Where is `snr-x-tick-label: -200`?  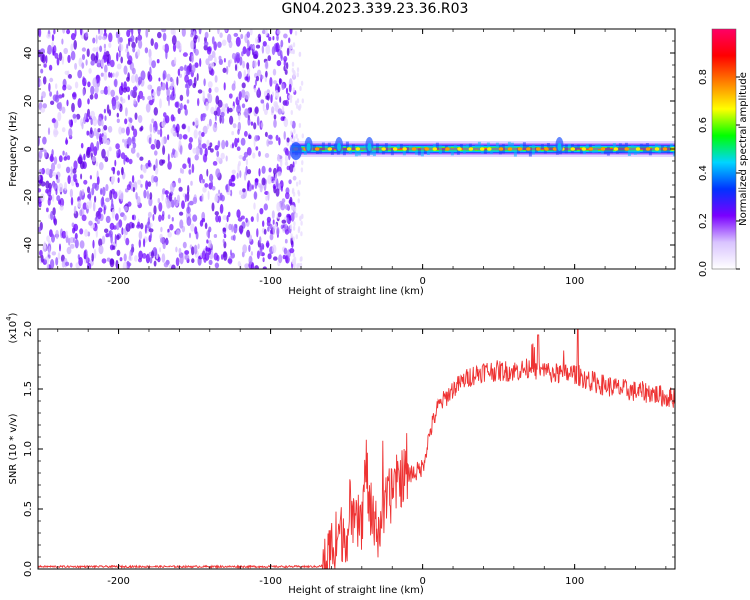
snr-x-tick-label: -200 is located at coordinates (118, 581).